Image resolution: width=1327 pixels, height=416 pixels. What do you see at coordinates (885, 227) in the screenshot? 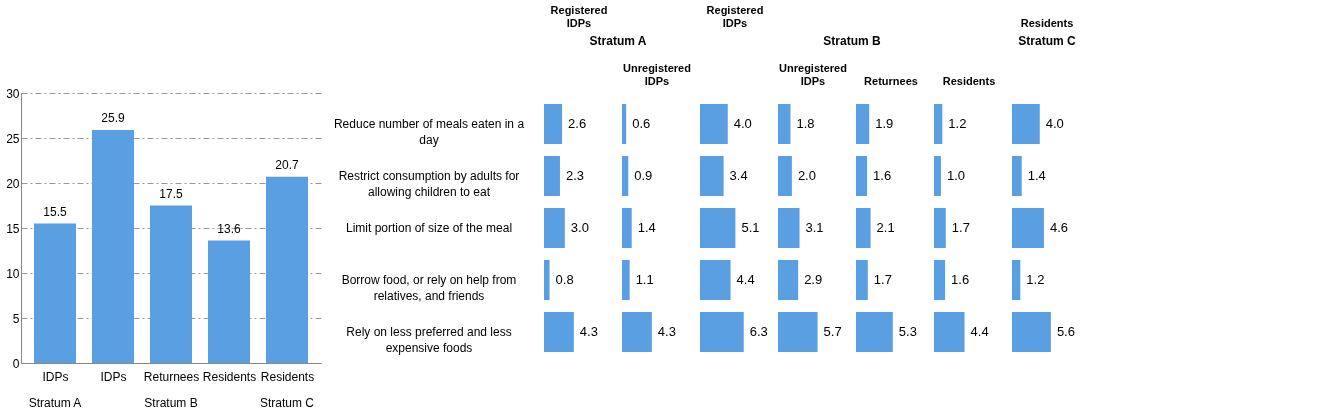
I see `data-label: 2.1` at bounding box center [885, 227].